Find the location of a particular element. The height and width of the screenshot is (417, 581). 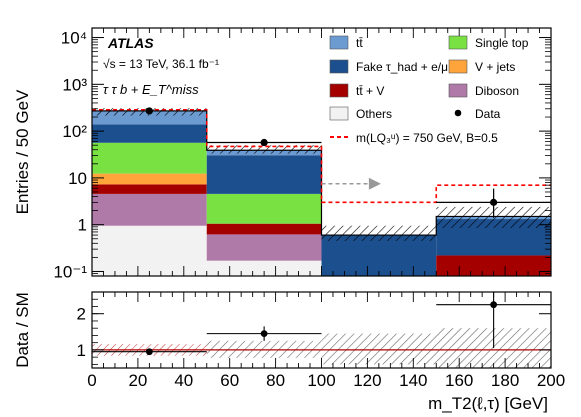

region-label: τ τ b + E_T^miss is located at coordinates (151, 89).